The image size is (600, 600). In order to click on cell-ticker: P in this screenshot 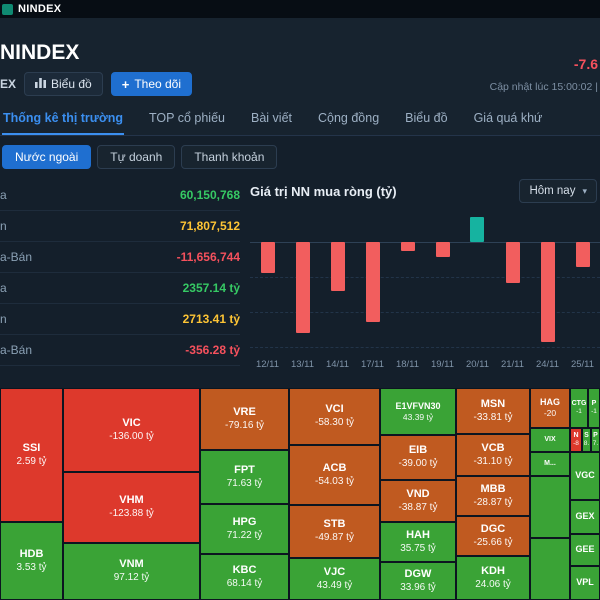, I will do `click(595, 435)`.